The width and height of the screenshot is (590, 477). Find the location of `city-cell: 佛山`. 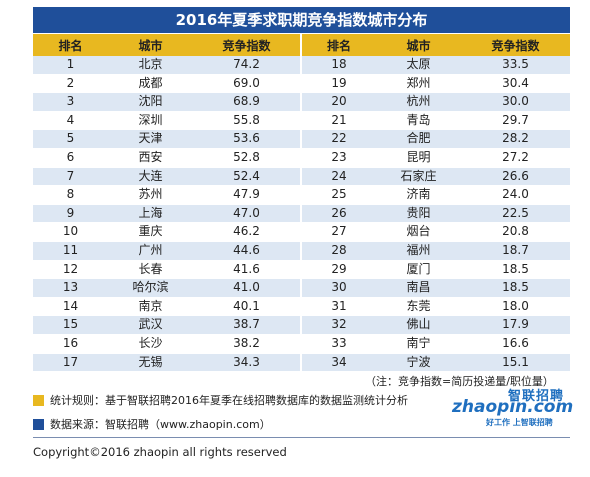

city-cell: 佛山 is located at coordinates (418, 325).